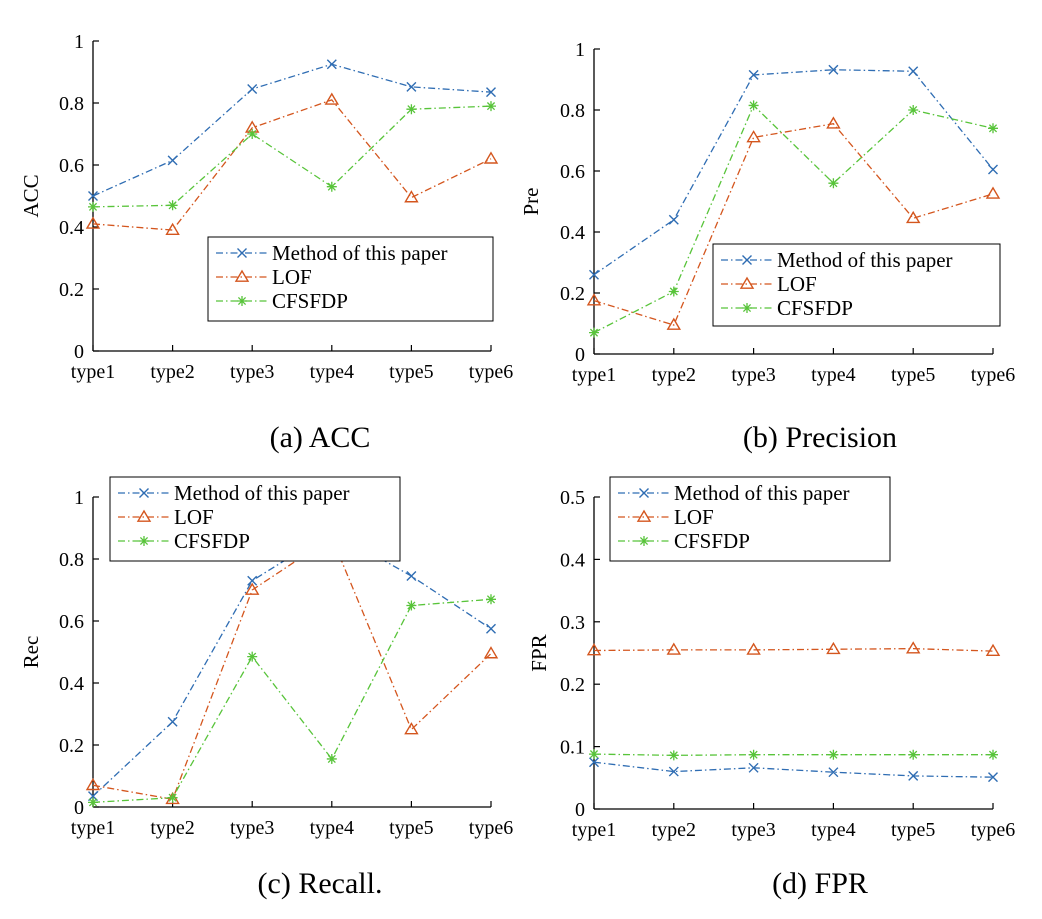 The width and height of the screenshot is (1042, 919). What do you see at coordinates (242, 275) in the screenshot?
I see `legend-triangle-icon` at bounding box center [242, 275].